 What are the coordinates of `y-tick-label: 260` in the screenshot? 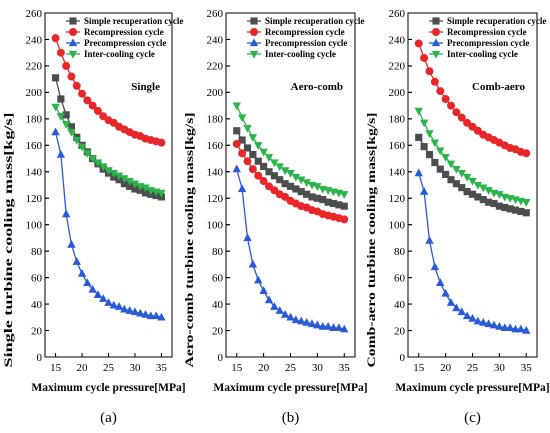 It's located at (215, 14).